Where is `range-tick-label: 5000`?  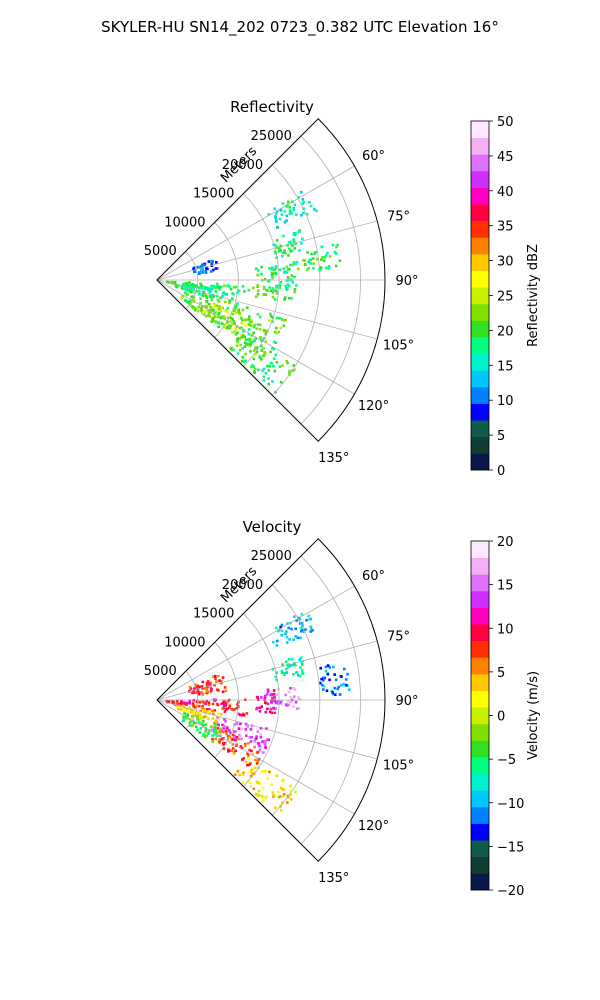
range-tick-label: 5000 is located at coordinates (160, 251).